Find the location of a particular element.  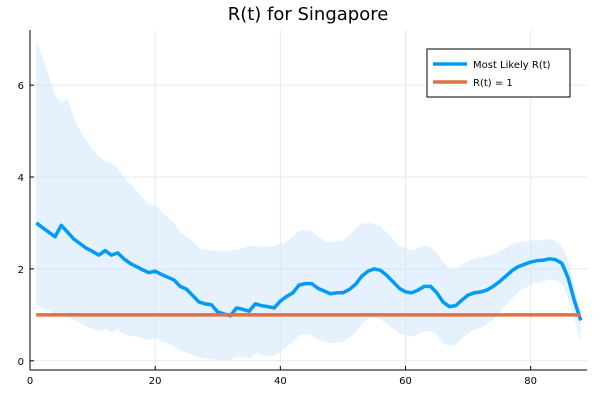

legend: Most Likely R(t) R(t) = 1 is located at coordinates (498, 73).